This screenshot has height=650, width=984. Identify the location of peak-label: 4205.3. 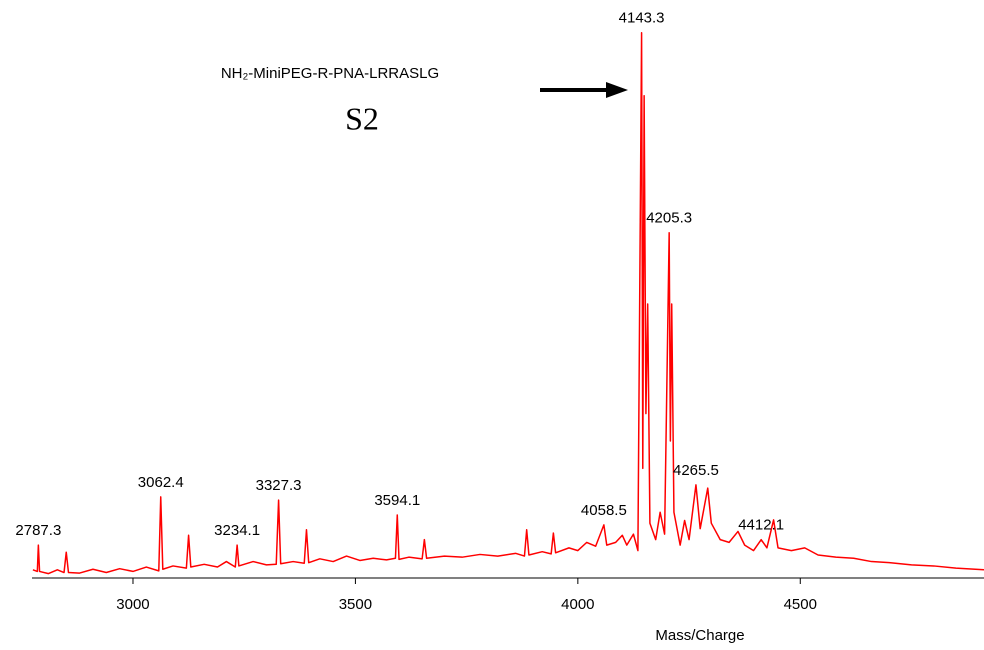
(669, 218).